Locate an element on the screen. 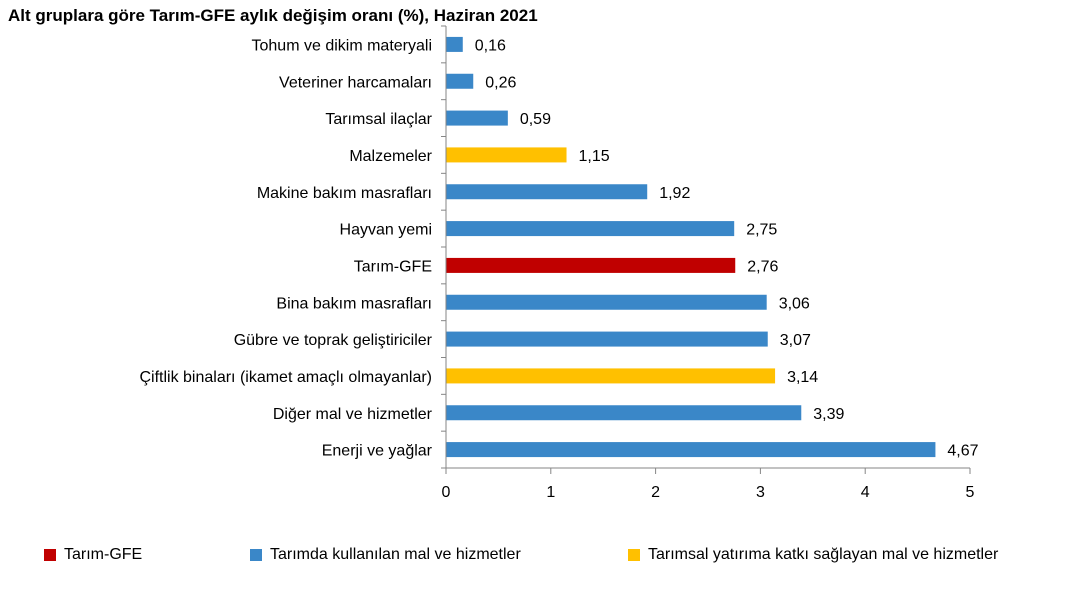 Image resolution: width=1092 pixels, height=589 pixels. legend-swatch-yellow is located at coordinates (634, 555).